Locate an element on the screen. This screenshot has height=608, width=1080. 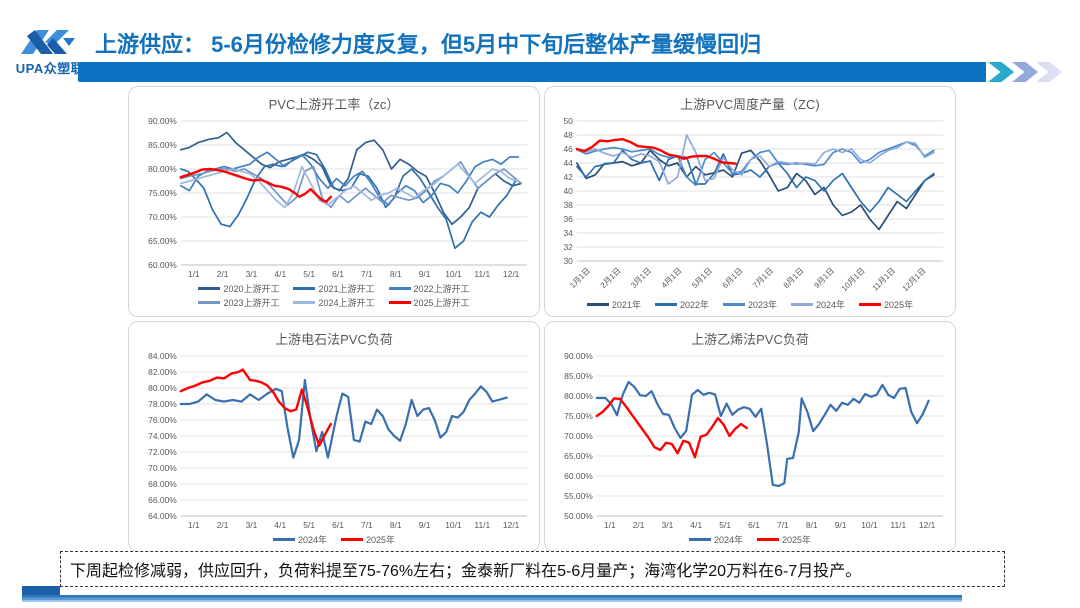
svg-text: 9月1日 is located at coordinates (824, 278).